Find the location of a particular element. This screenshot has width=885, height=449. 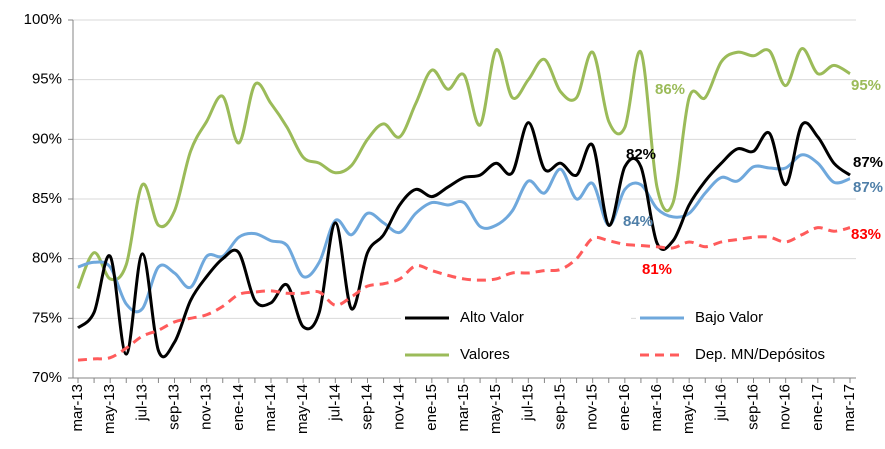

x-tick-label: mar-13 is located at coordinates (77, 408).